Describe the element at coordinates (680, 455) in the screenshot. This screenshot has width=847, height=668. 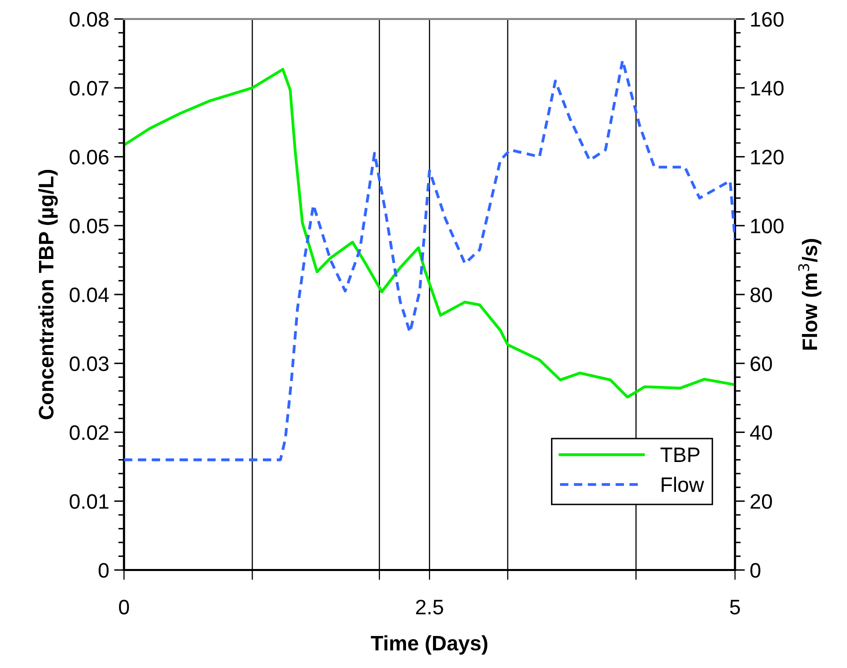
I see `legend-label: TBP` at that location.